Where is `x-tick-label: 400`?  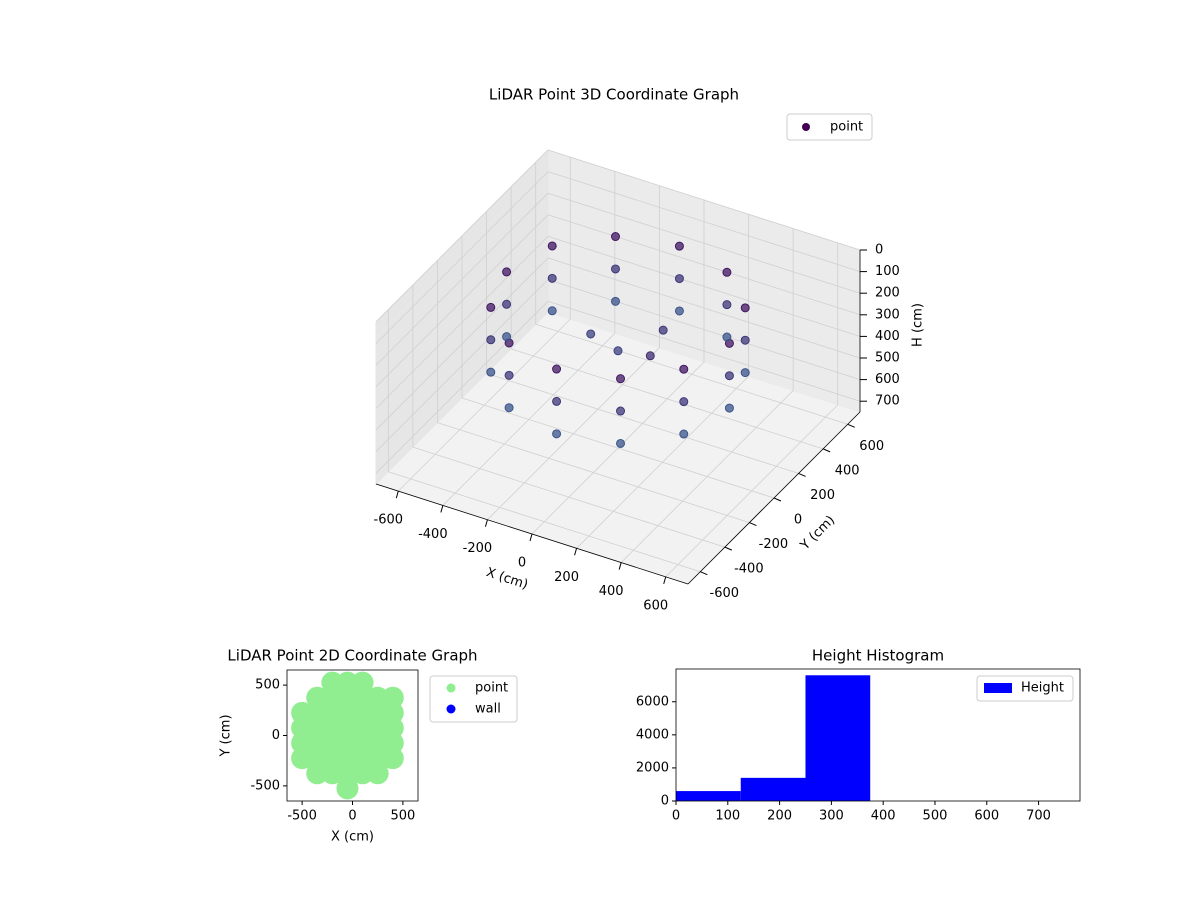
x-tick-label: 400 is located at coordinates (611, 591).